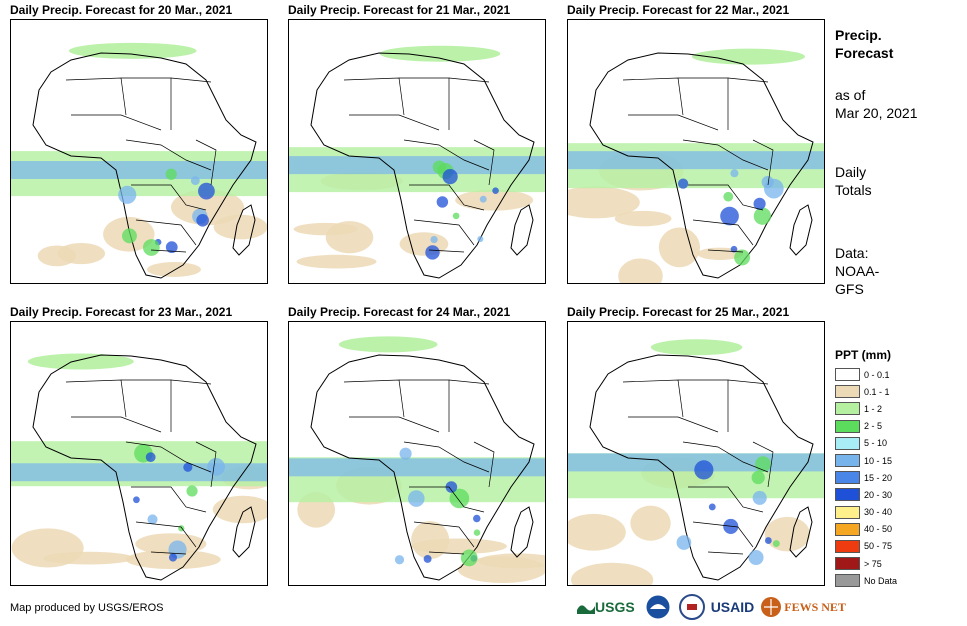  I want to click on equatorial-rain-core, so click(139, 472).